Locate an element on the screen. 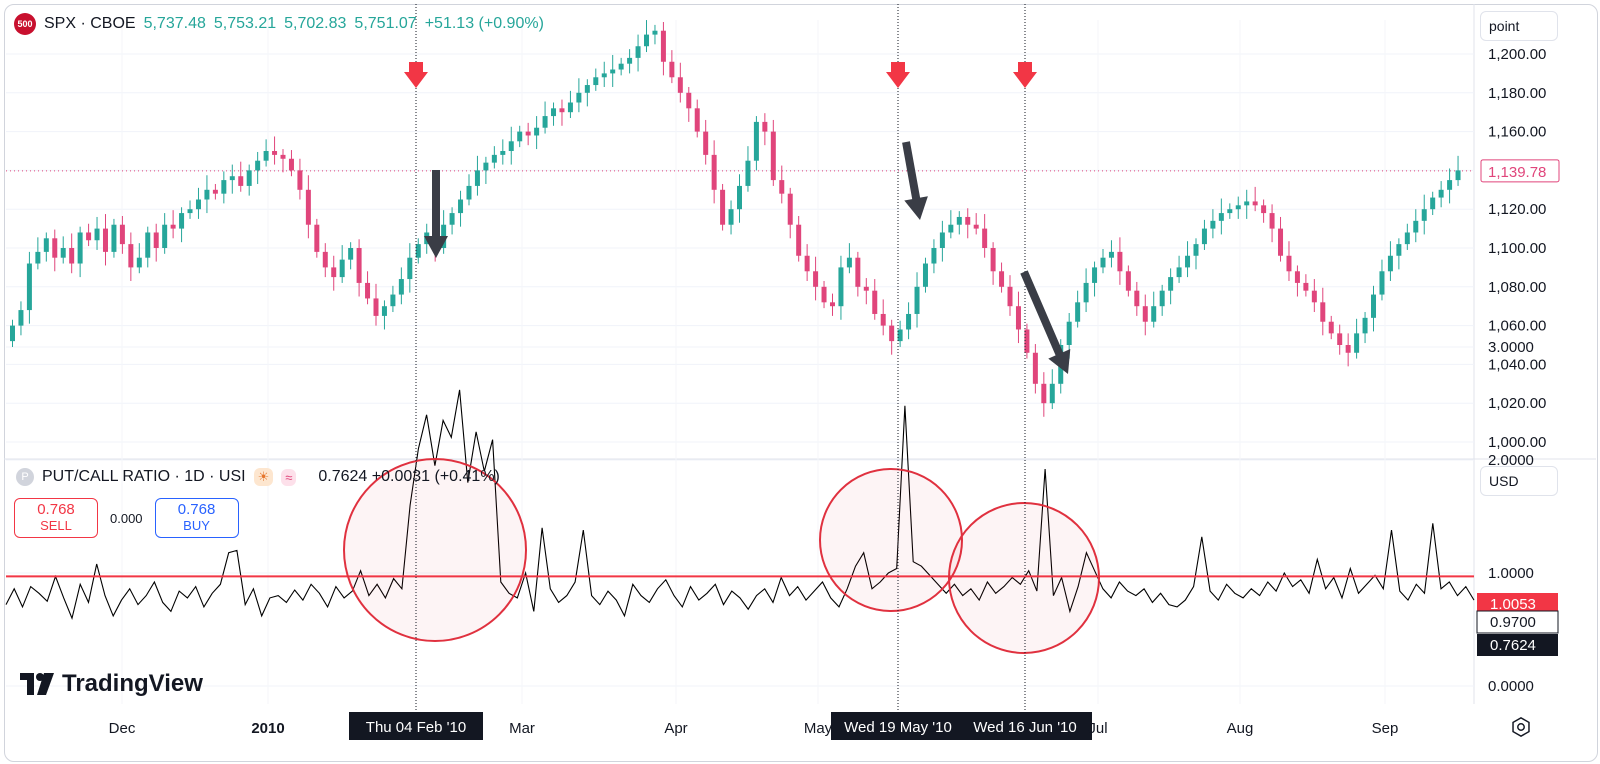  buy-button: 0.768 BUY is located at coordinates (196, 518).